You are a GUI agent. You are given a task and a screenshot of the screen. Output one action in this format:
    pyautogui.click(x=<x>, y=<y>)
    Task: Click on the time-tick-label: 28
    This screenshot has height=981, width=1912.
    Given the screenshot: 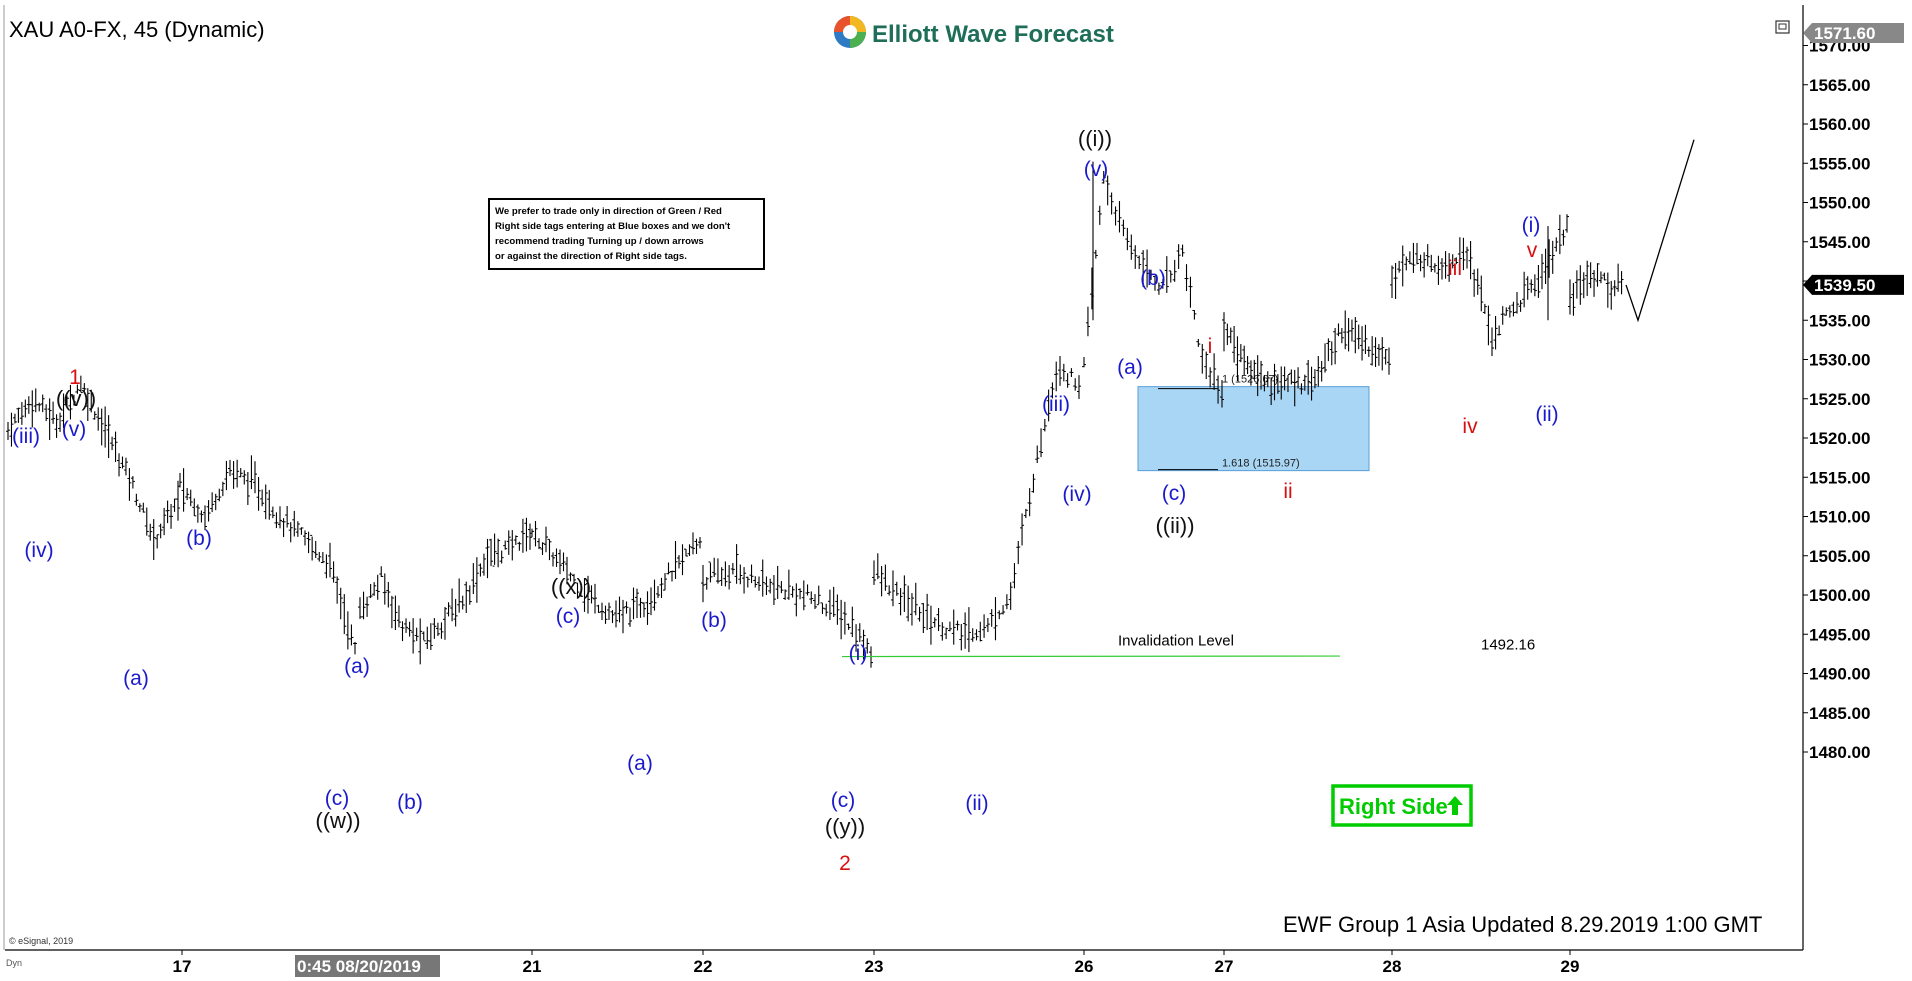 What is the action you would take?
    pyautogui.click(x=1392, y=966)
    